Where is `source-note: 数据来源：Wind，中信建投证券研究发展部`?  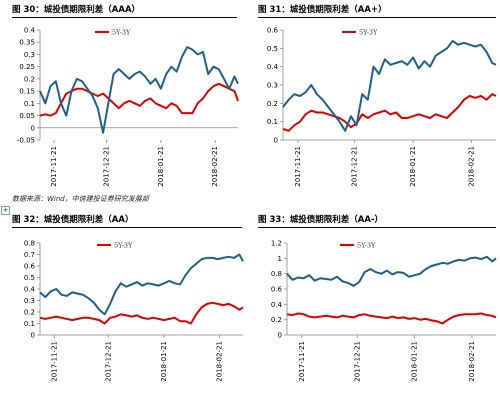
source-note: 数据来源：Wind，中信建投证券研究发展部 is located at coordinates (80, 199).